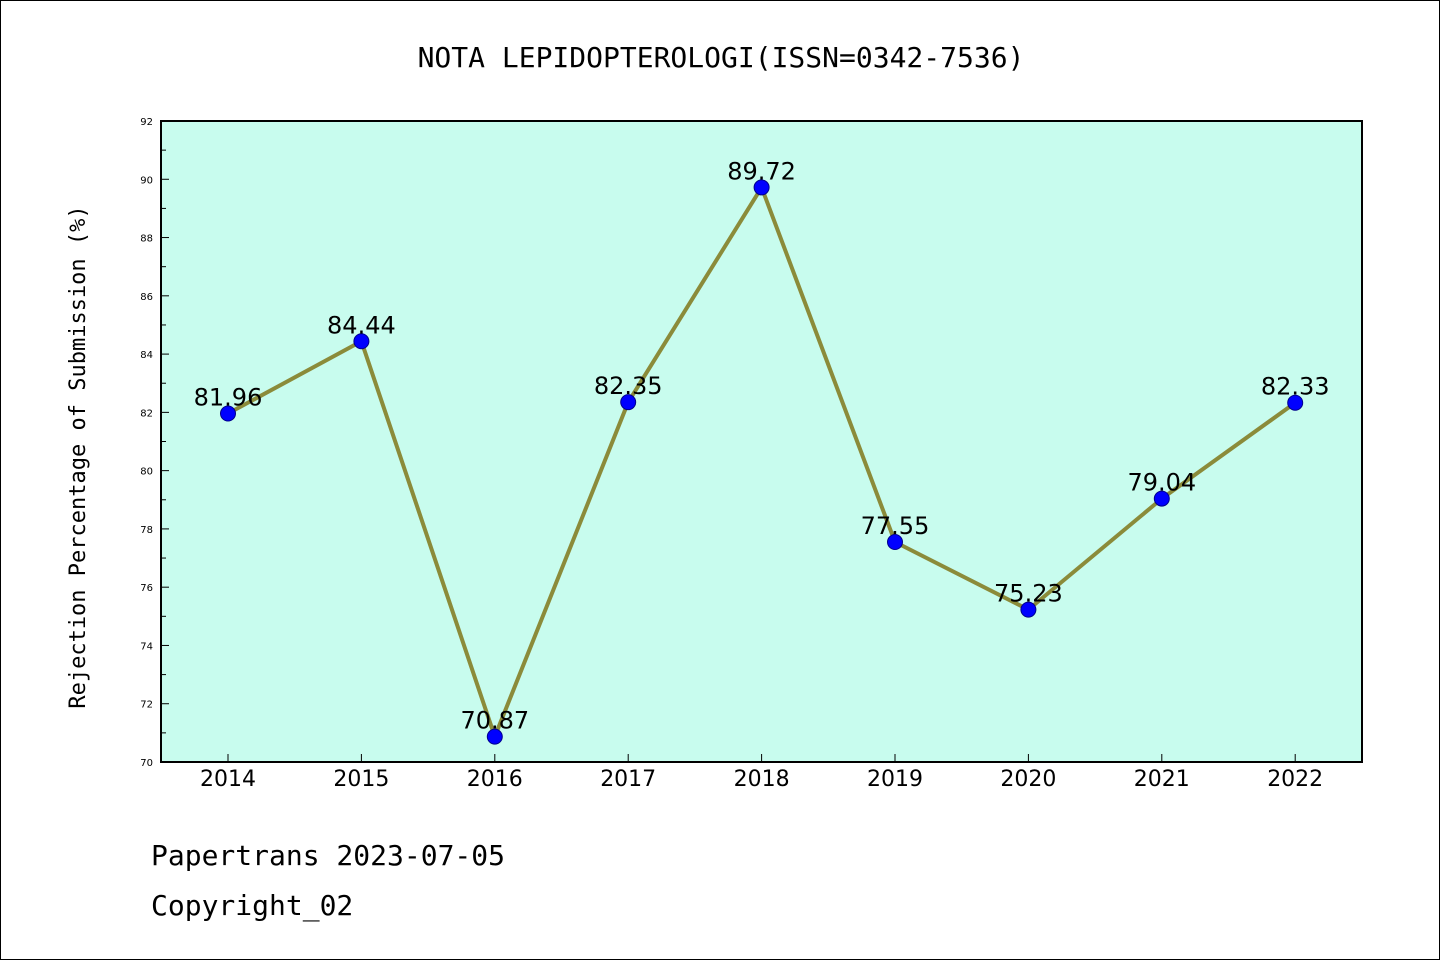 This screenshot has width=1440, height=961. I want to click on x-tick-label: 2020, so click(1028, 779).